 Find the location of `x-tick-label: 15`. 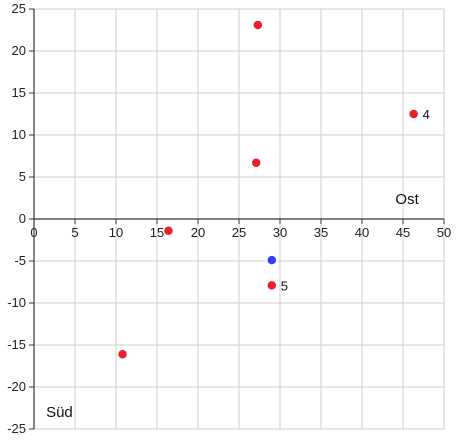

x-tick-label: 15 is located at coordinates (157, 232).